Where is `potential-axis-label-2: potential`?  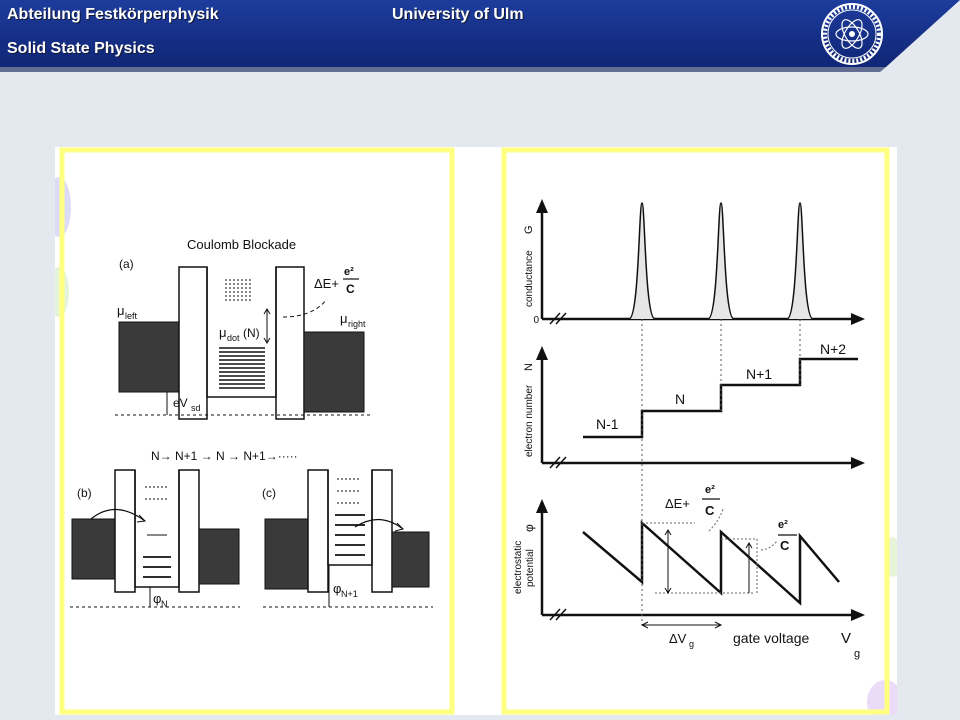 potential-axis-label-2: potential is located at coordinates (530, 568).